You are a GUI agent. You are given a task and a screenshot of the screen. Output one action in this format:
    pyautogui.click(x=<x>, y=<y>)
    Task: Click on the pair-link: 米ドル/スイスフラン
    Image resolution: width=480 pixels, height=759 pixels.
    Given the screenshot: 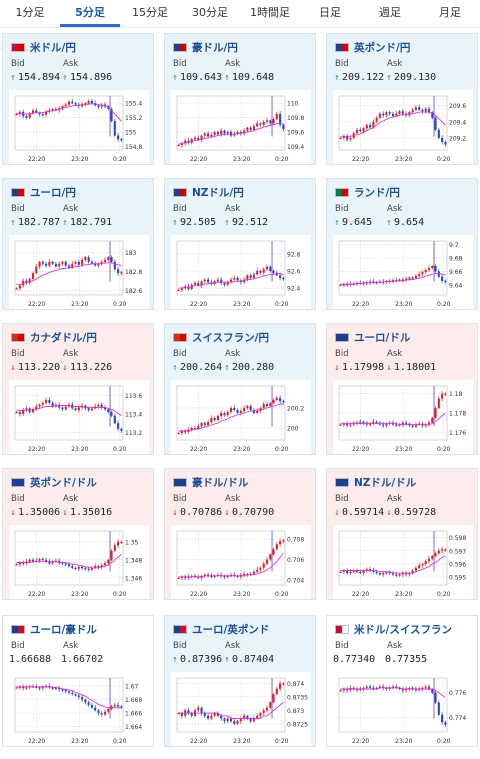 What is the action you would take?
    pyautogui.click(x=393, y=629)
    